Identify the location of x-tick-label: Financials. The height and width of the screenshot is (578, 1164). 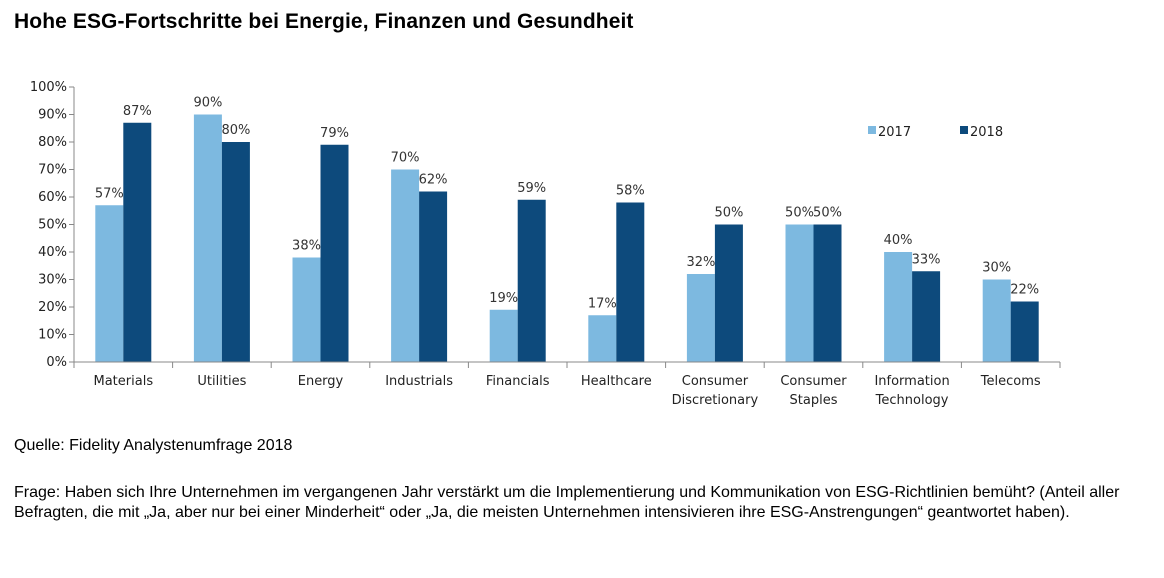
(518, 381).